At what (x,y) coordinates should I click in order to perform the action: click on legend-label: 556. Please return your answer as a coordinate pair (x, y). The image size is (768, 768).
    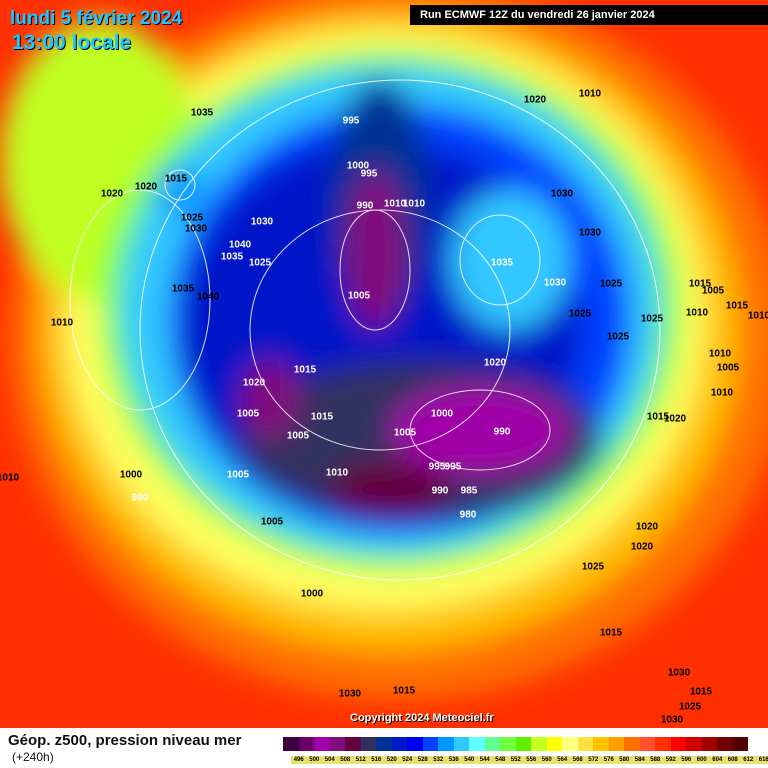
    Looking at the image, I should click on (531, 760).